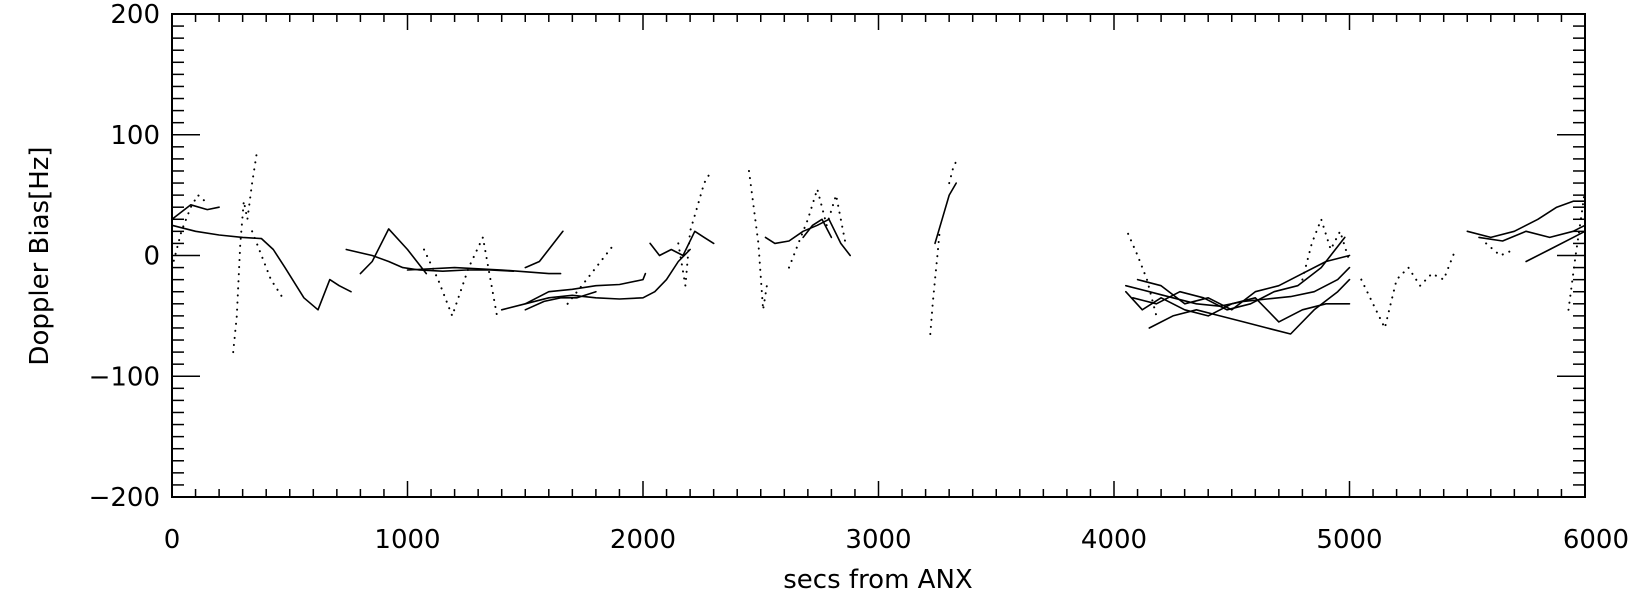 The image size is (1637, 608). Describe the element at coordinates (172, 540) in the screenshot. I see `x-tick-label: 0` at that location.